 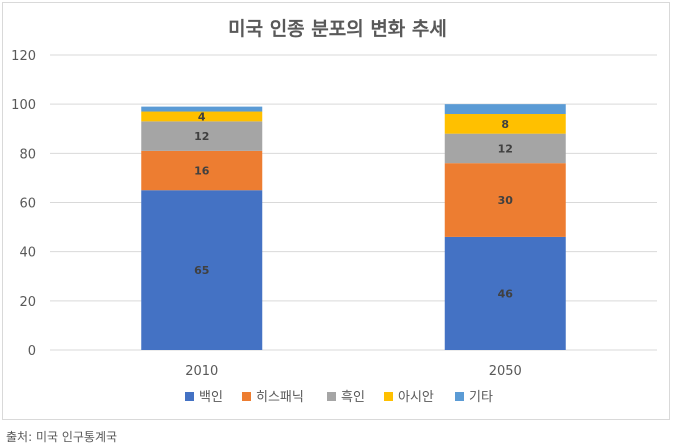 What do you see at coordinates (481, 397) in the screenshot?
I see `legend-label: 기타` at bounding box center [481, 397].